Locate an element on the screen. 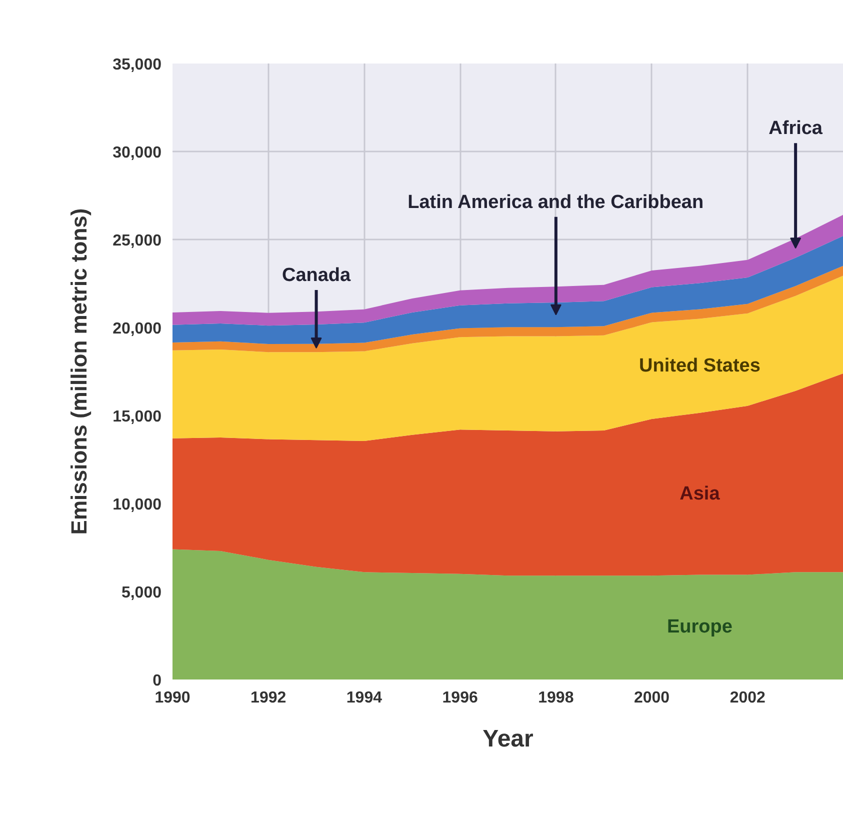  y-tick-label: 10,000 is located at coordinates (137, 505).